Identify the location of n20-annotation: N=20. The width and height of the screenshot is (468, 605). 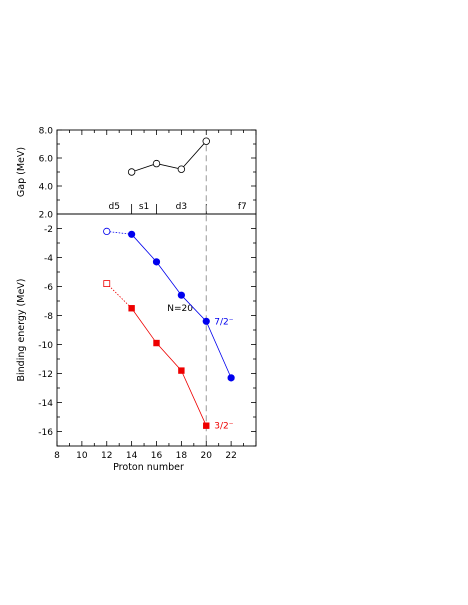
(180, 309).